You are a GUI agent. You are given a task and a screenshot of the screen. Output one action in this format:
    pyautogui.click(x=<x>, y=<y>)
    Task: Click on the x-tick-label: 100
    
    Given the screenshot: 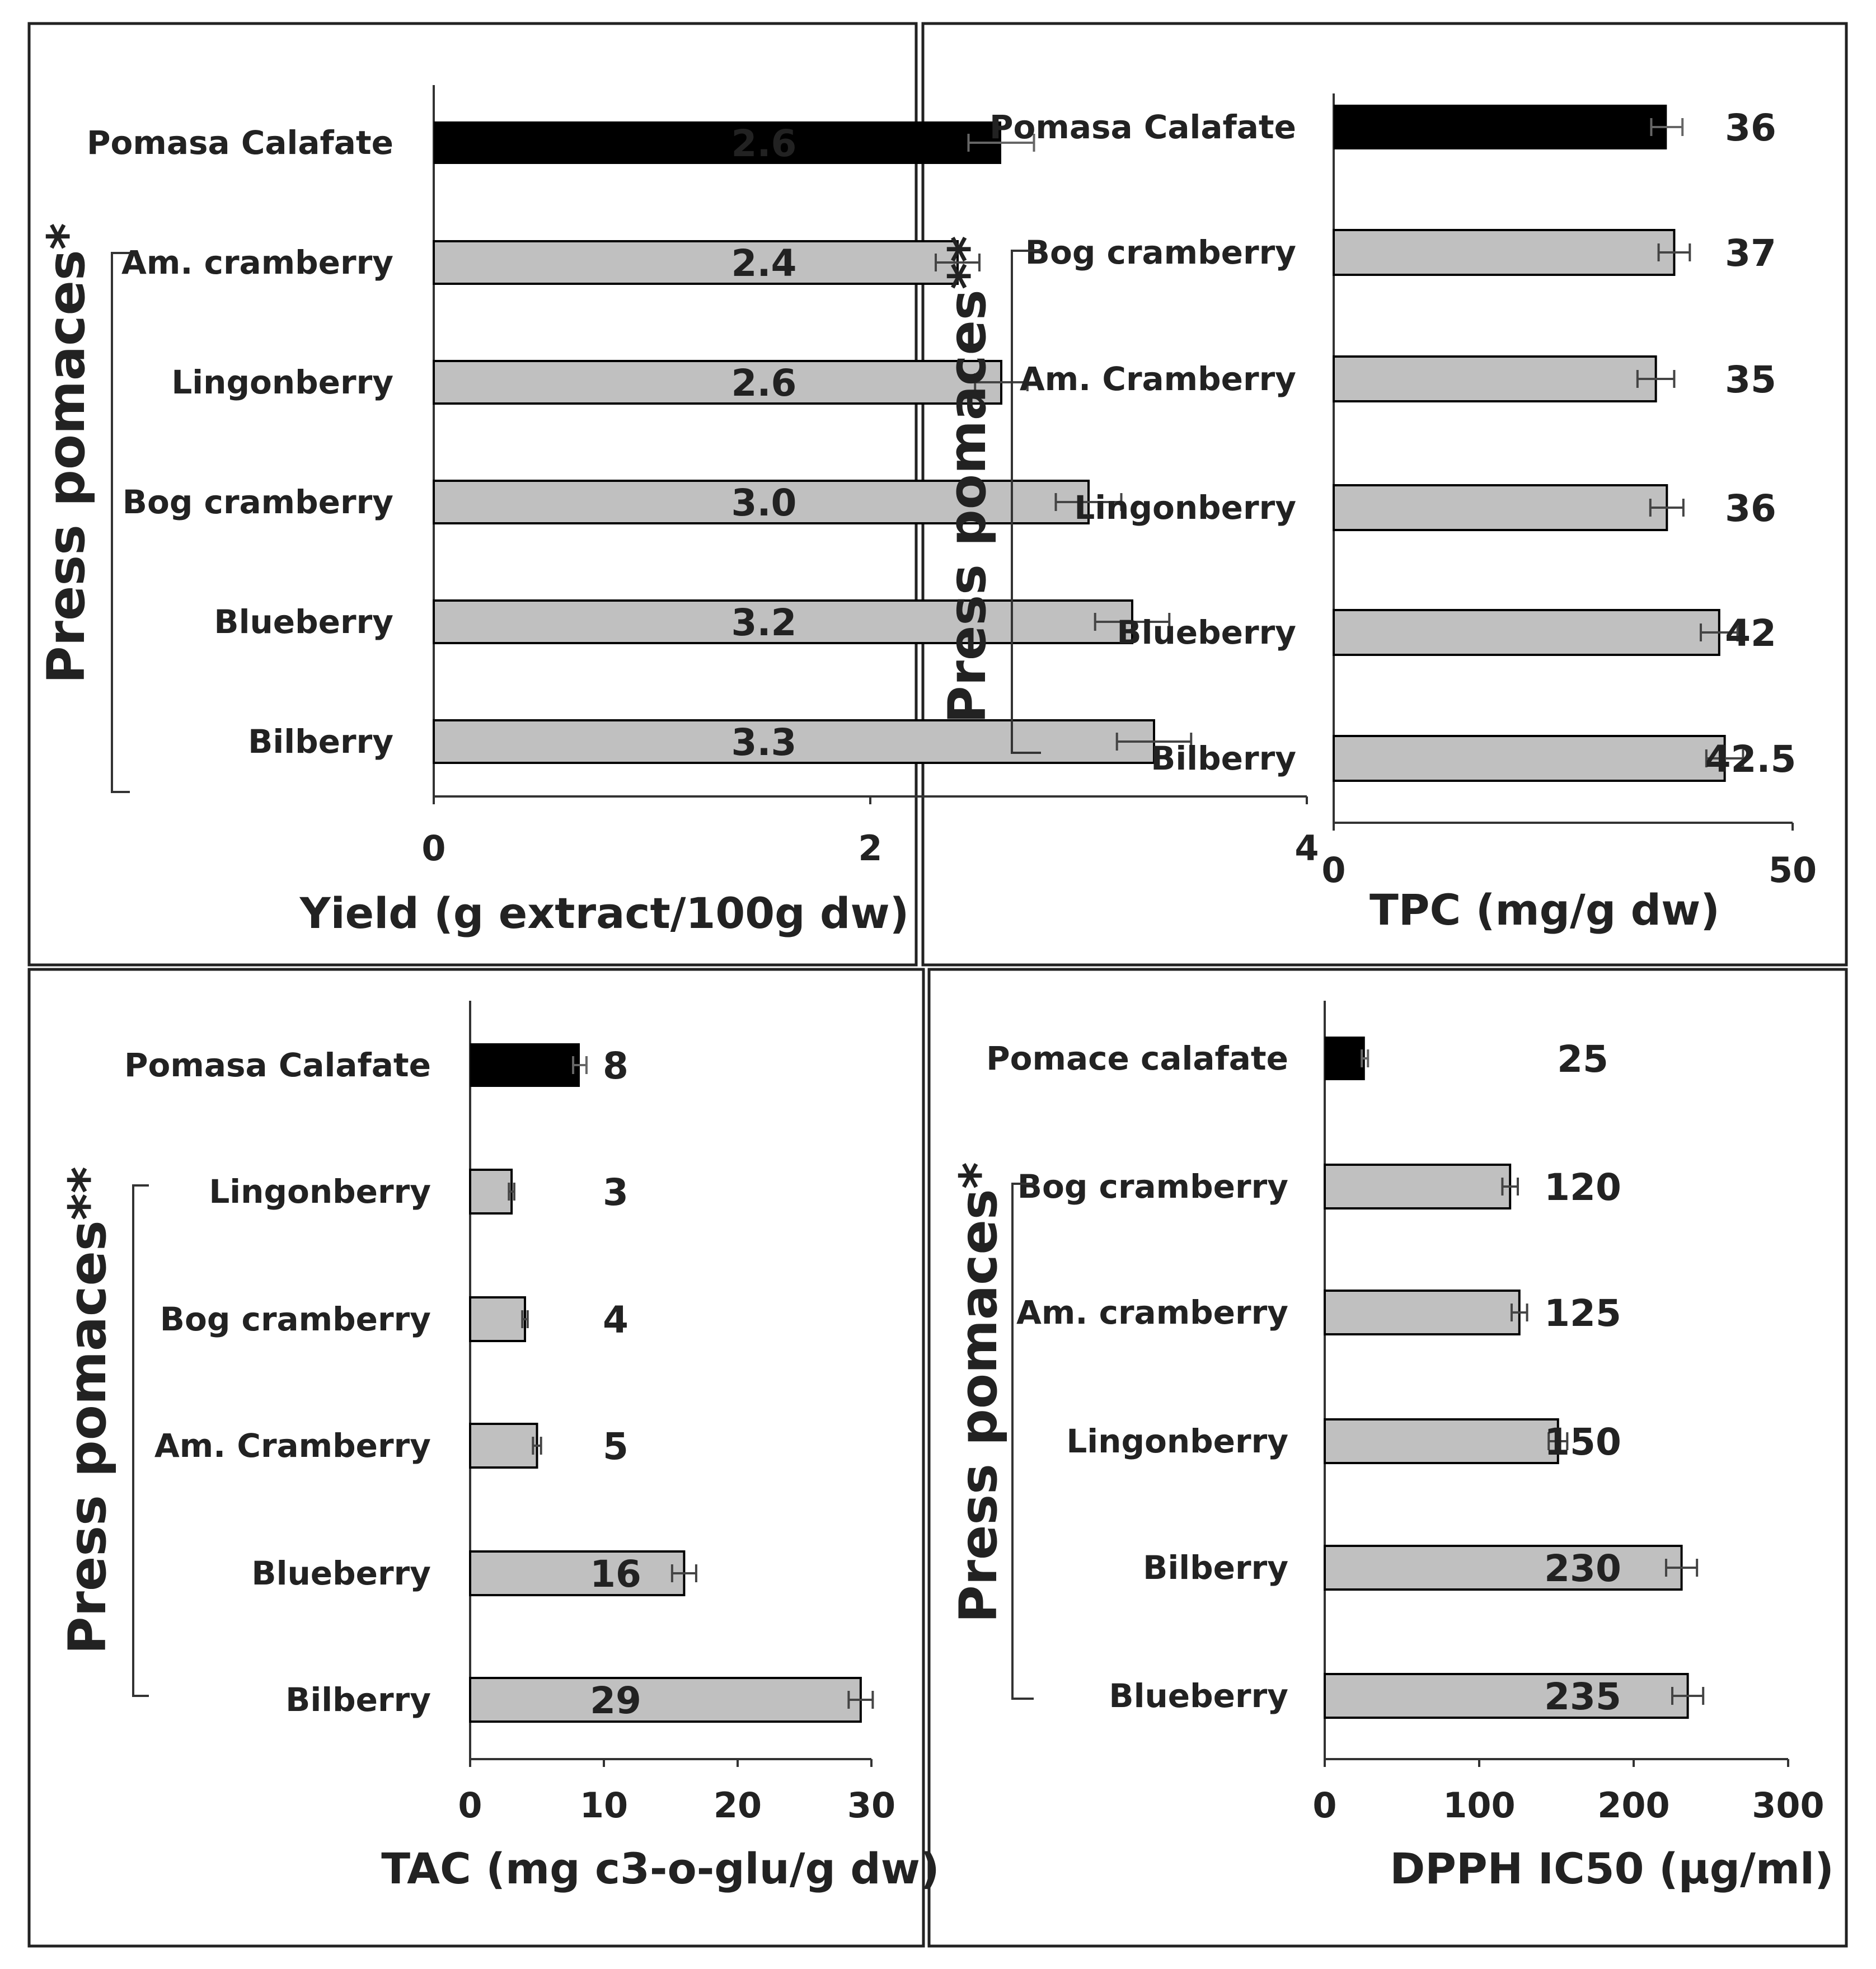 What is the action you would take?
    pyautogui.click(x=1479, y=1806)
    